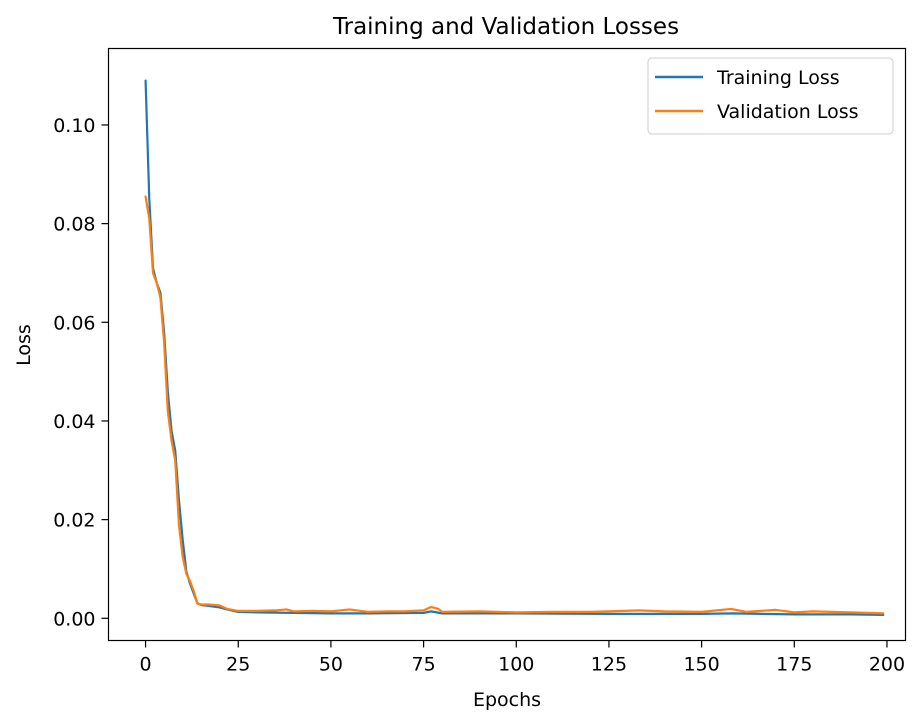  What do you see at coordinates (238, 665) in the screenshot?
I see `x-tick-label: 25` at bounding box center [238, 665].